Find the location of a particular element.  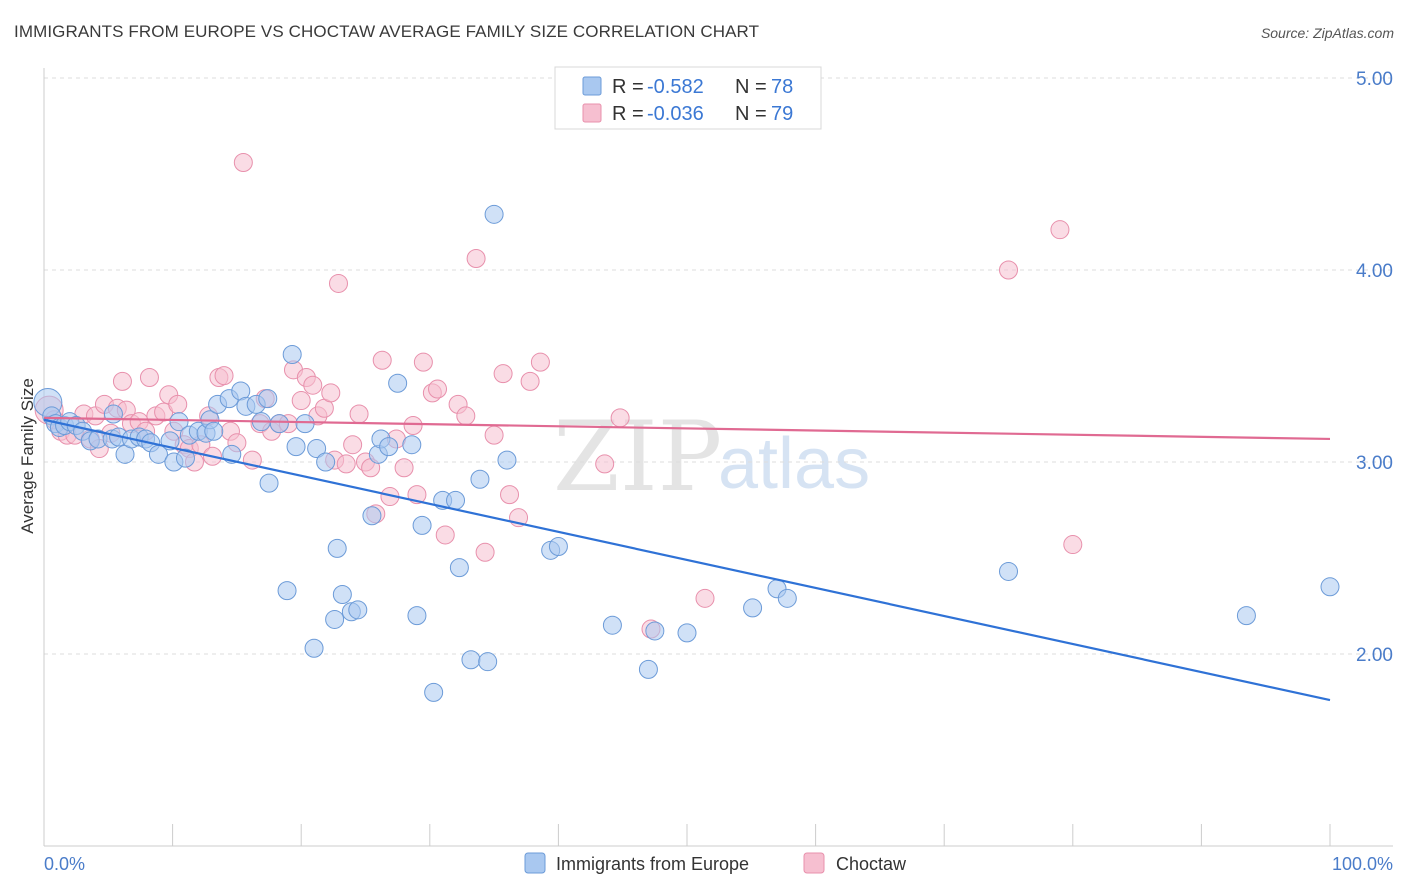

watermark-zip: ZIP is located at coordinates (637, 457).